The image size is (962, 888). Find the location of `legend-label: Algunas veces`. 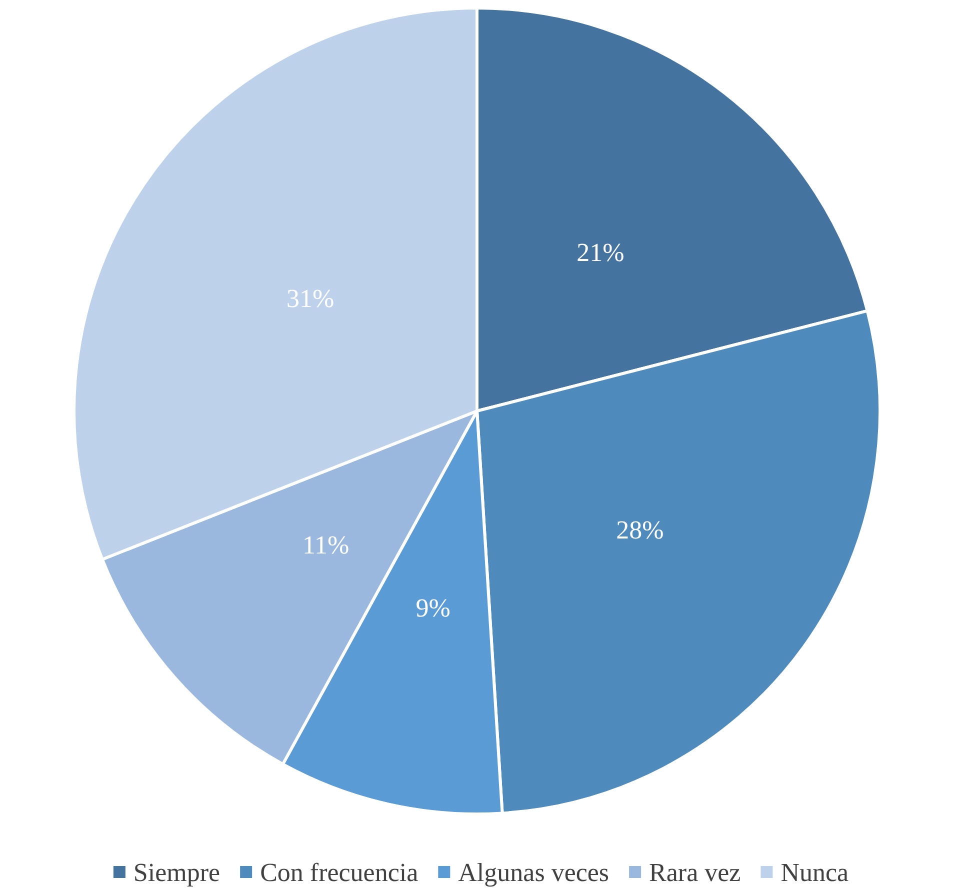

legend-label: Algunas veces is located at coordinates (534, 873).